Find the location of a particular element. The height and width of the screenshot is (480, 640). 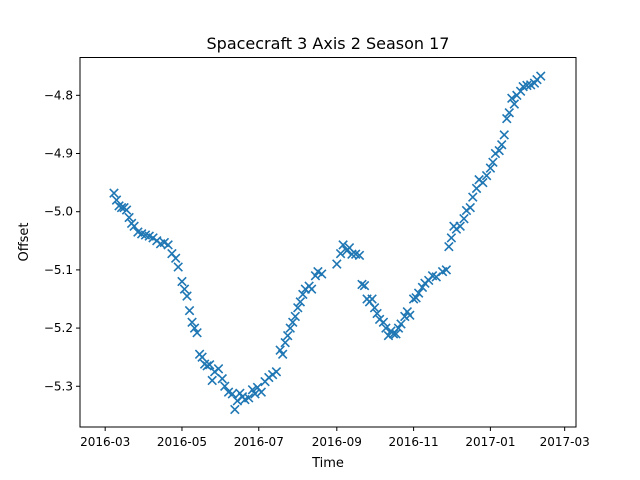

x-tick-label: 2017-03 is located at coordinates (565, 442).